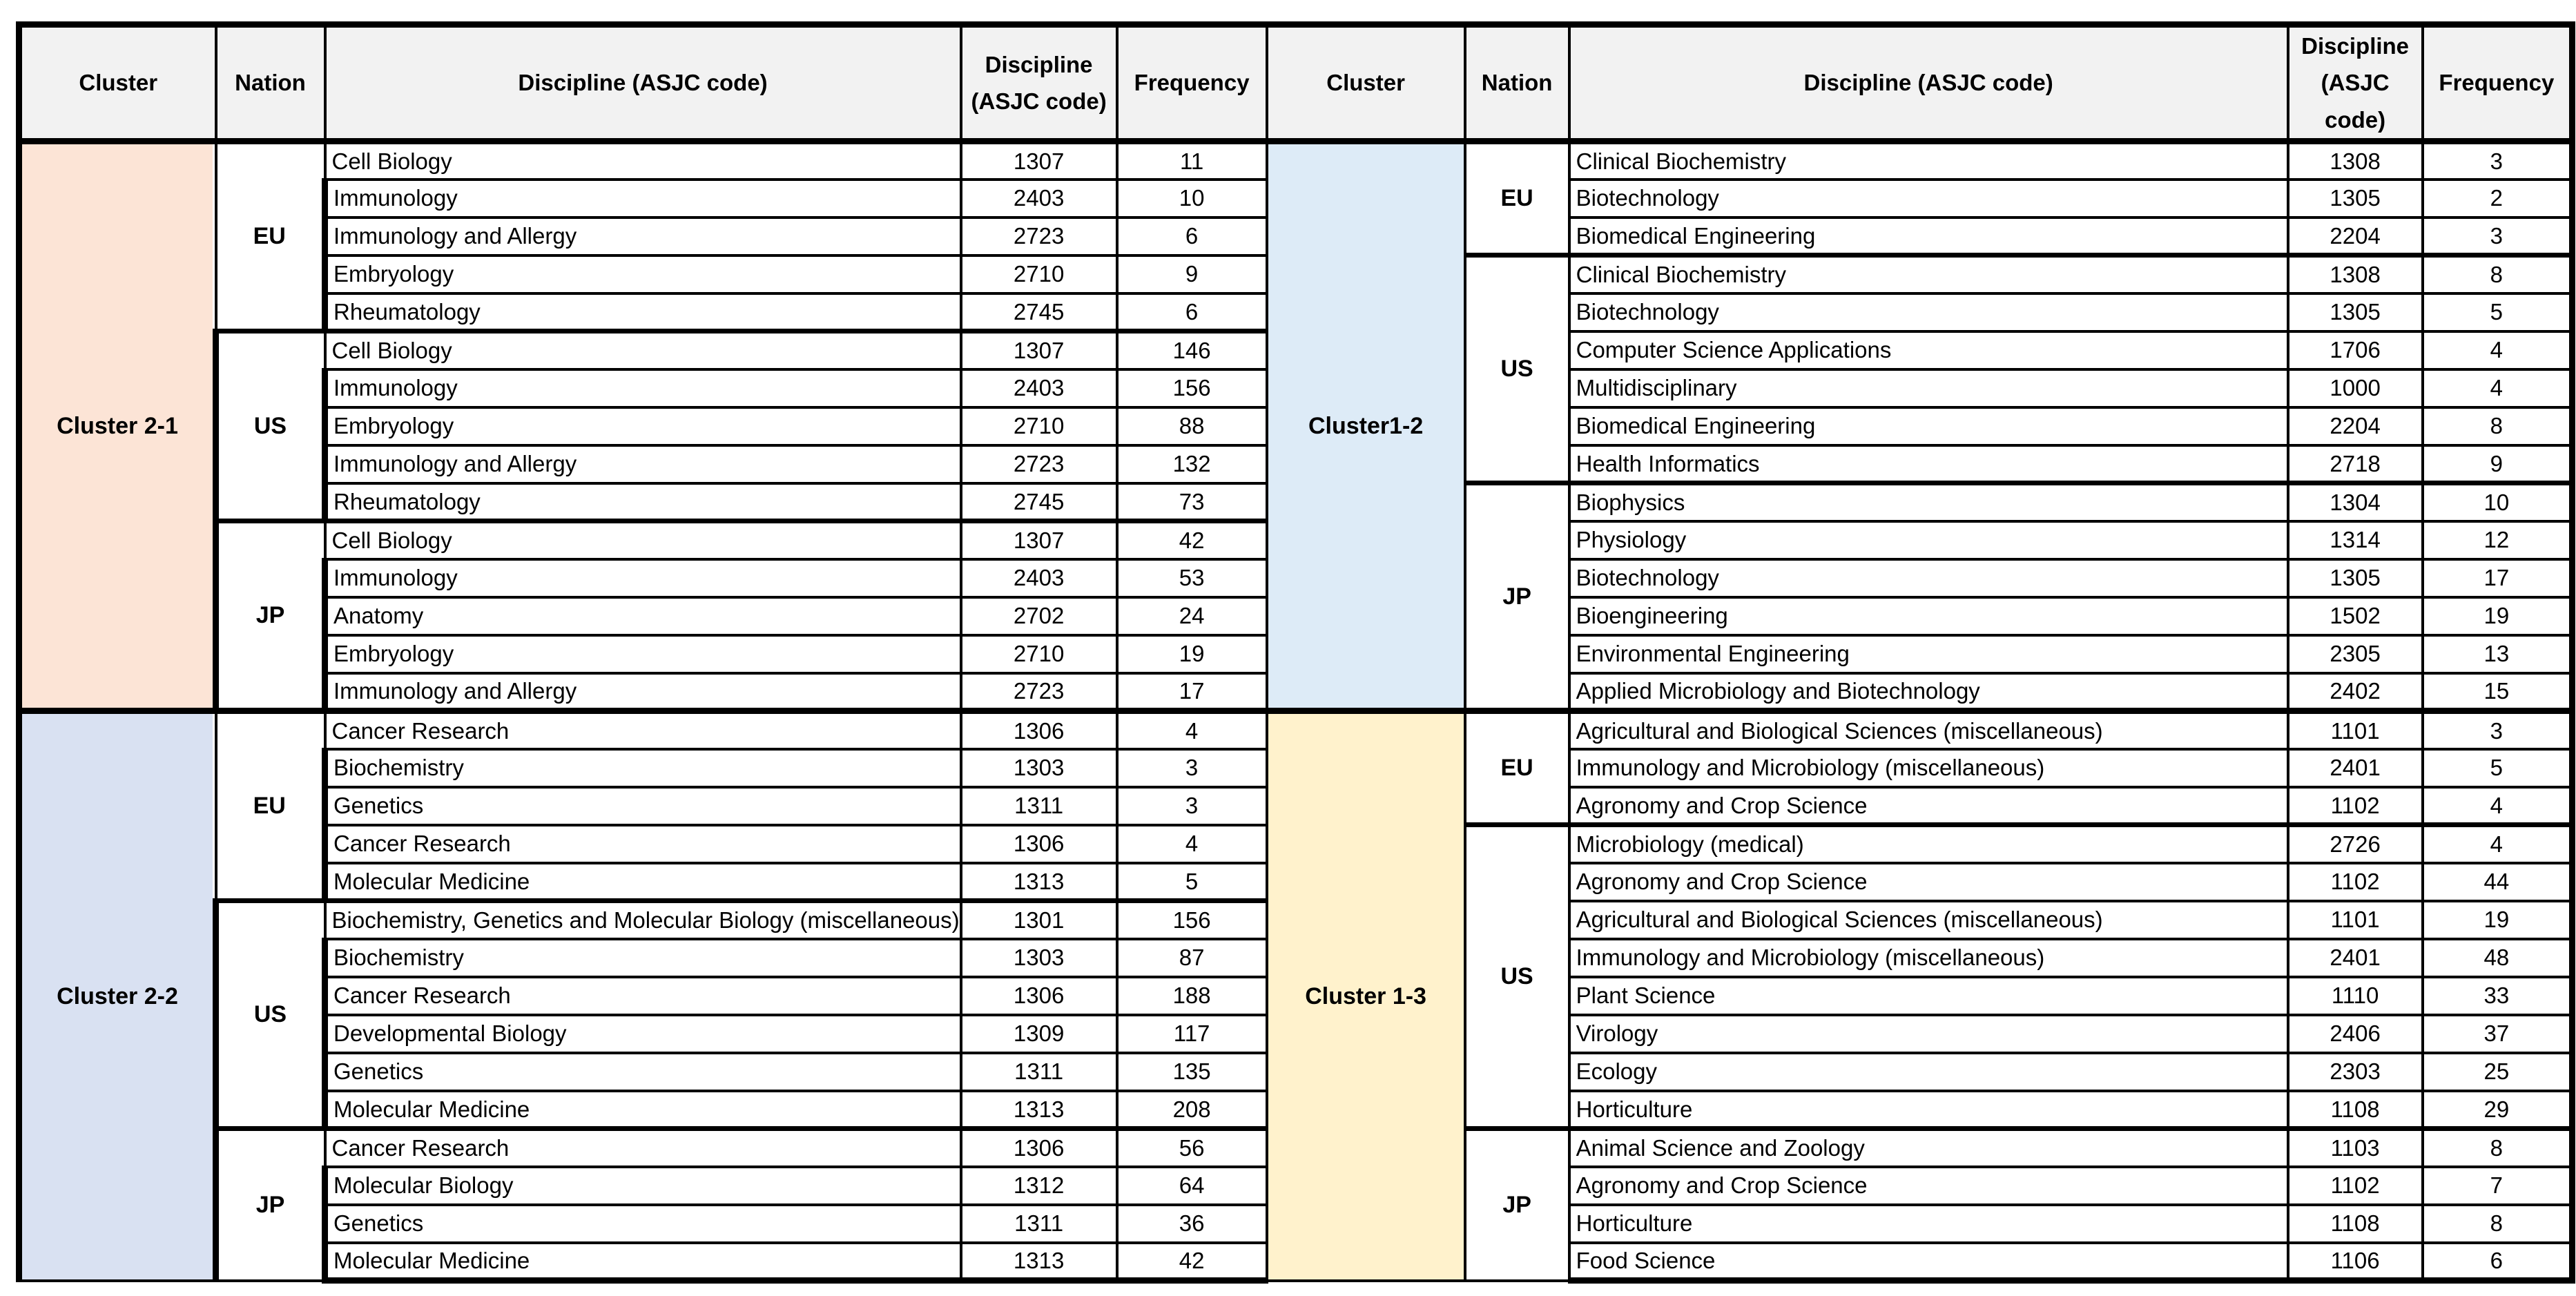  What do you see at coordinates (1928, 654) in the screenshot?
I see `discipline-cell: Environmental Engineering` at bounding box center [1928, 654].